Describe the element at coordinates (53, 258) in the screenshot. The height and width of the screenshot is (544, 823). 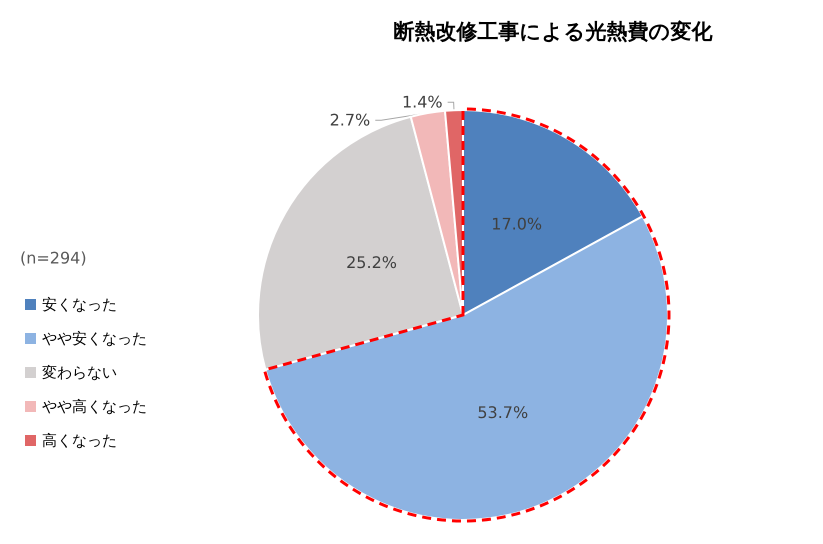
I see `legend-title: (n=294)` at that location.